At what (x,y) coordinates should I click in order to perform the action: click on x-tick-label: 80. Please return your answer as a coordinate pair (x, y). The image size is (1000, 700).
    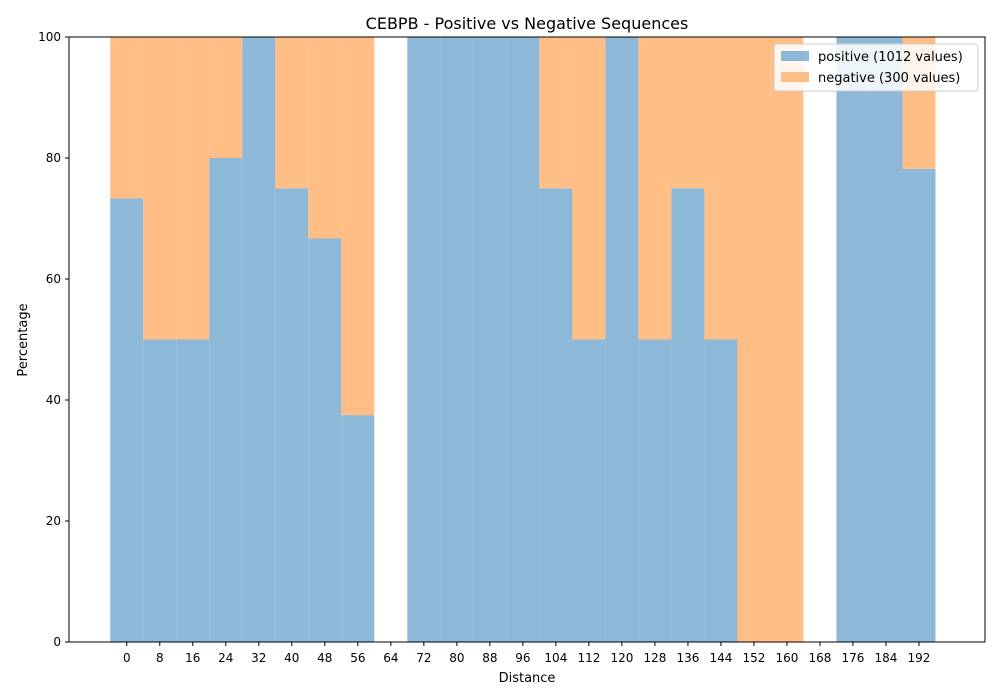
    Looking at the image, I should click on (456, 658).